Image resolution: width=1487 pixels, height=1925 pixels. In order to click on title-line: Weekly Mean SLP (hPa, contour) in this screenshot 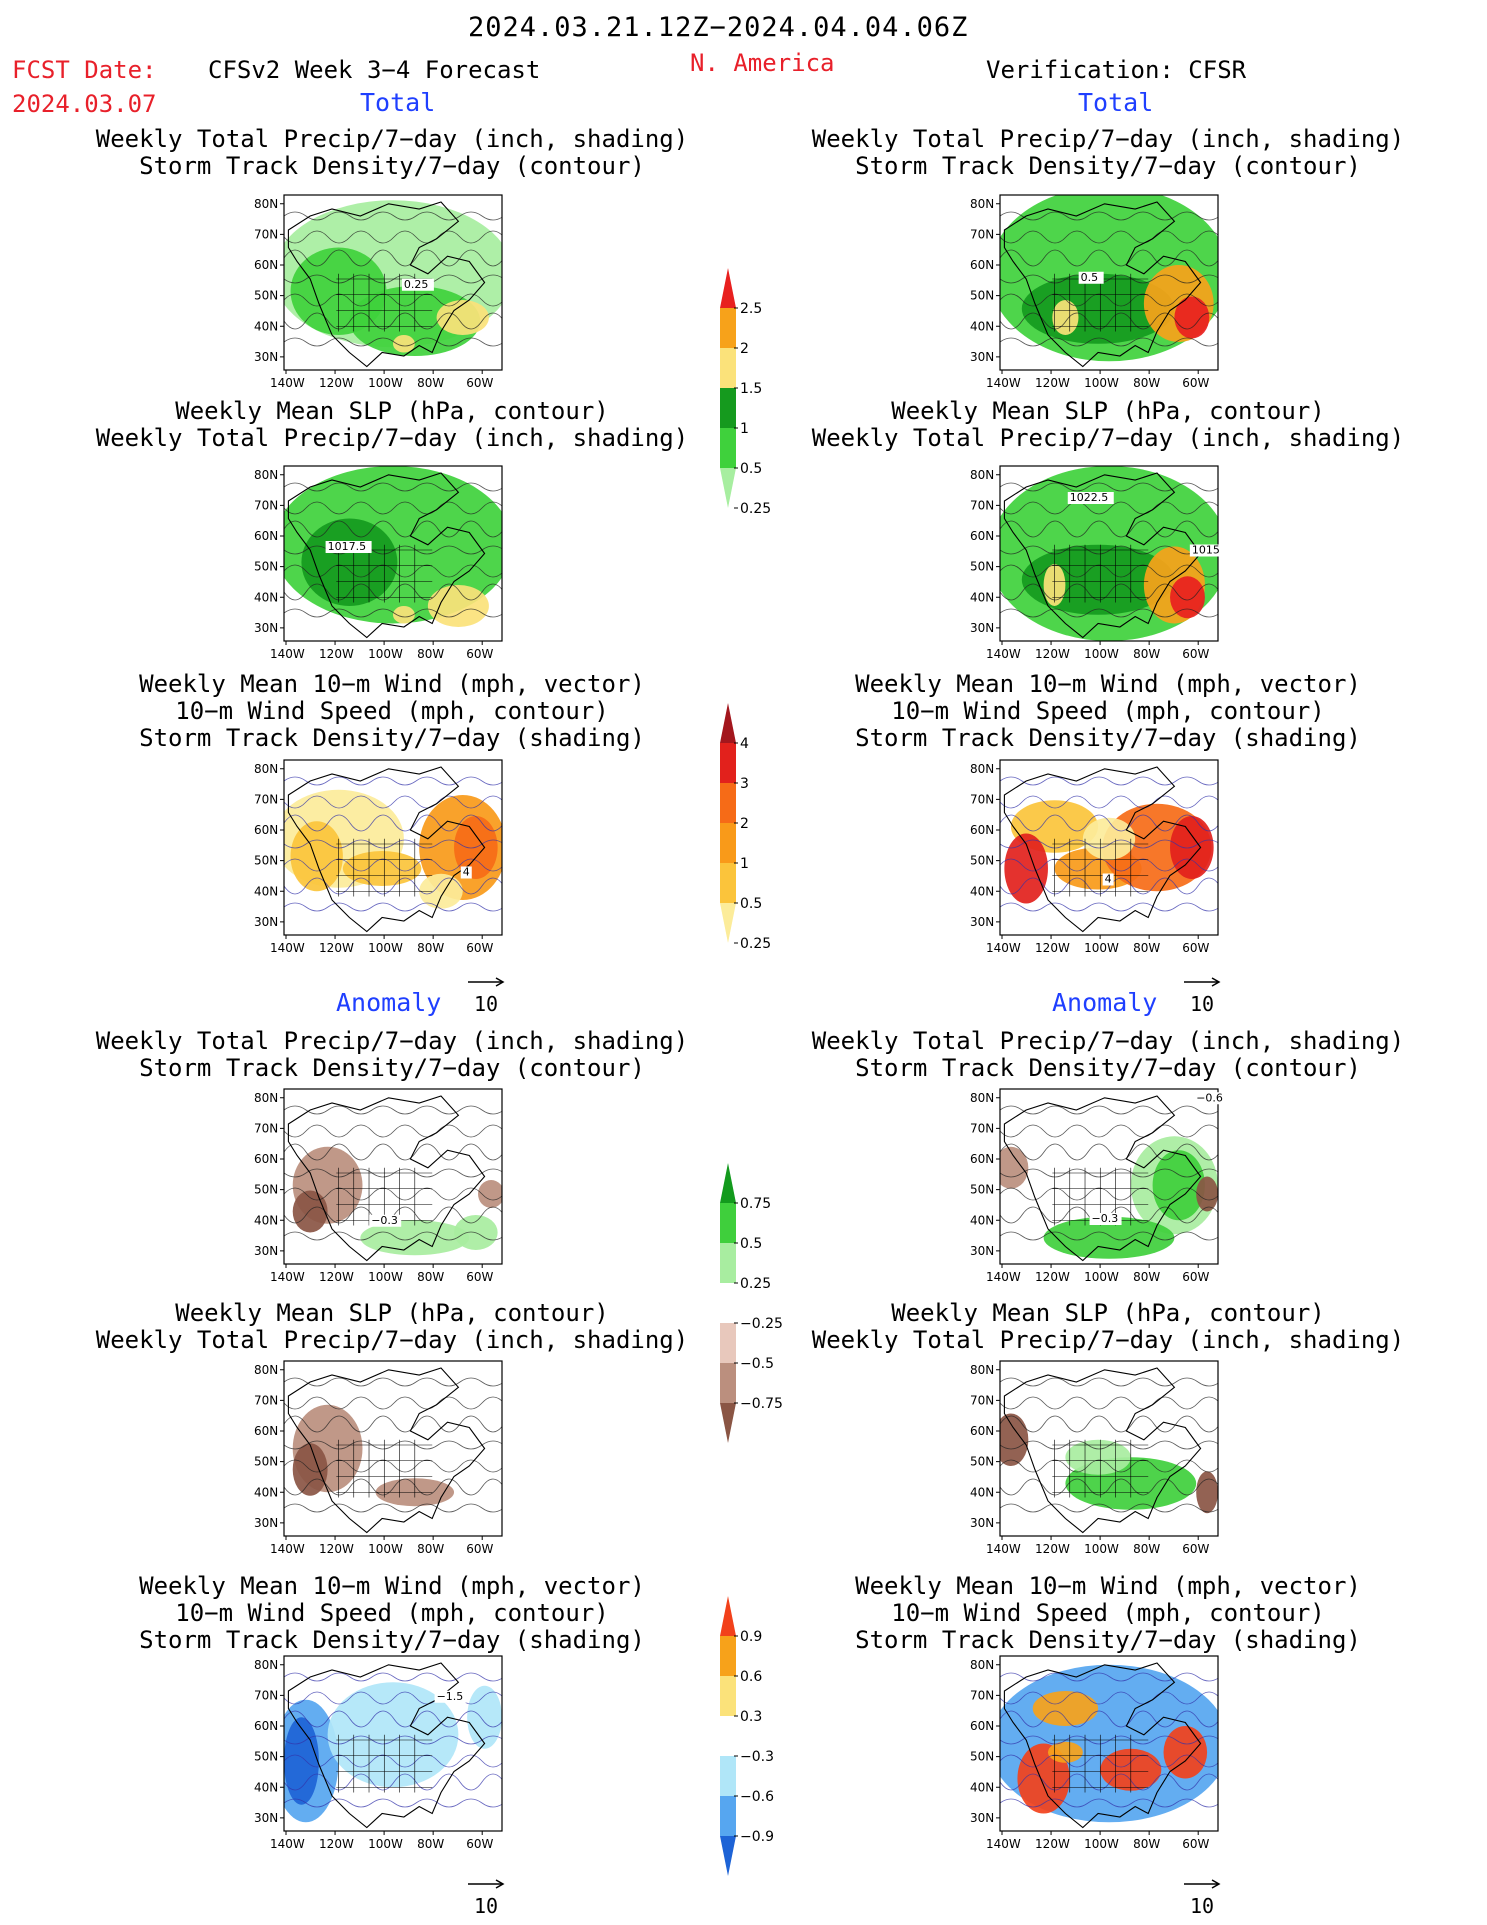, I will do `click(392, 411)`.